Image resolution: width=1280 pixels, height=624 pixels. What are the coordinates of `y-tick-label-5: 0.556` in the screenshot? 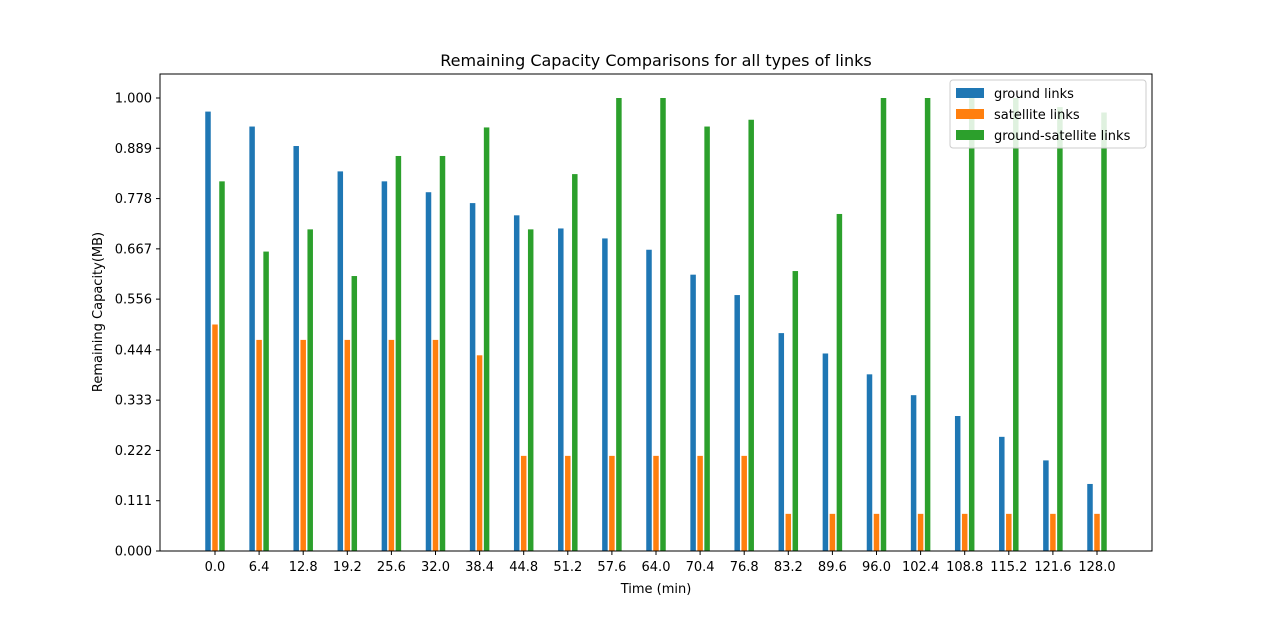 It's located at (133, 300).